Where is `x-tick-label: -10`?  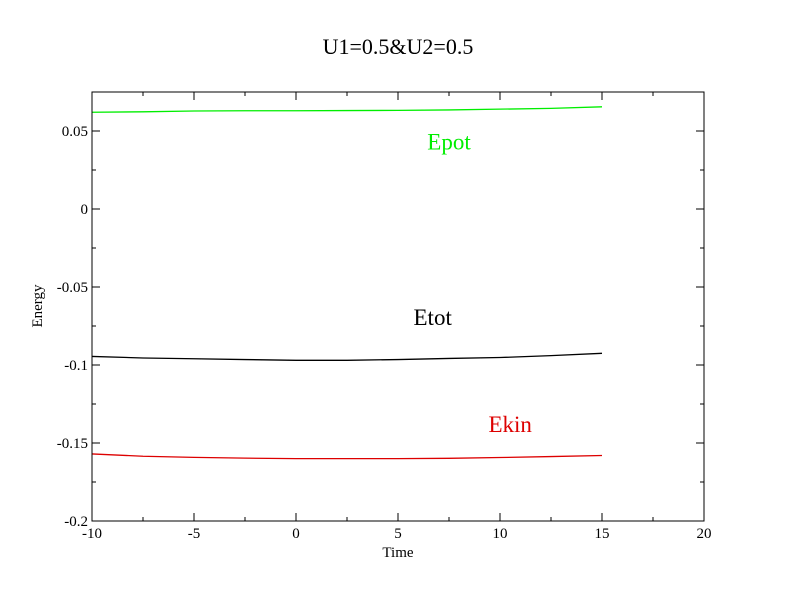 x-tick-label: -10 is located at coordinates (92, 534).